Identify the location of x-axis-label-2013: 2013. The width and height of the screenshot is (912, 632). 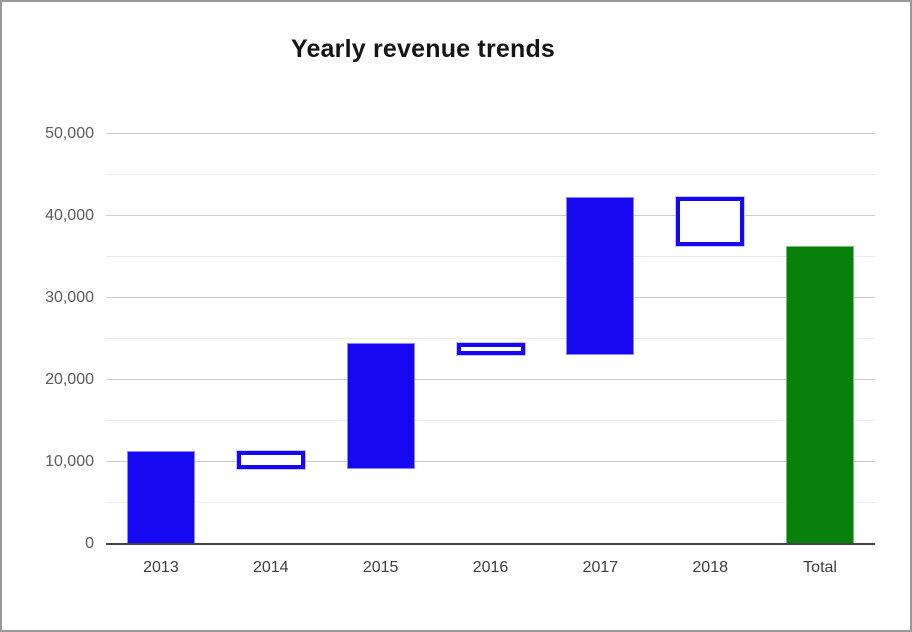
(161, 567).